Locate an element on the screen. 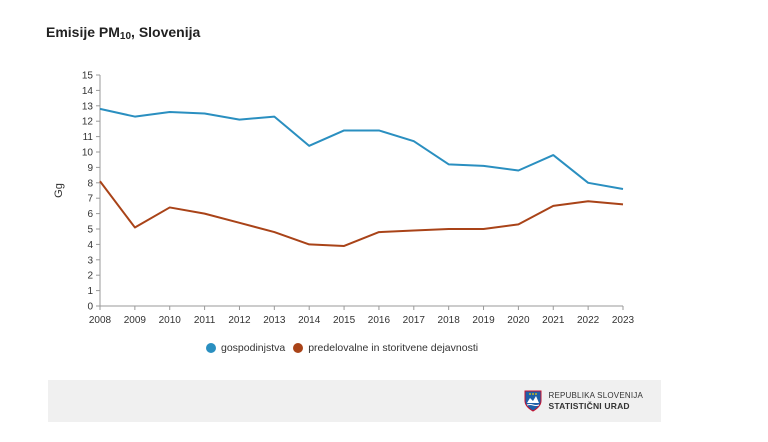  x-tick-label: 2014 is located at coordinates (309, 320).